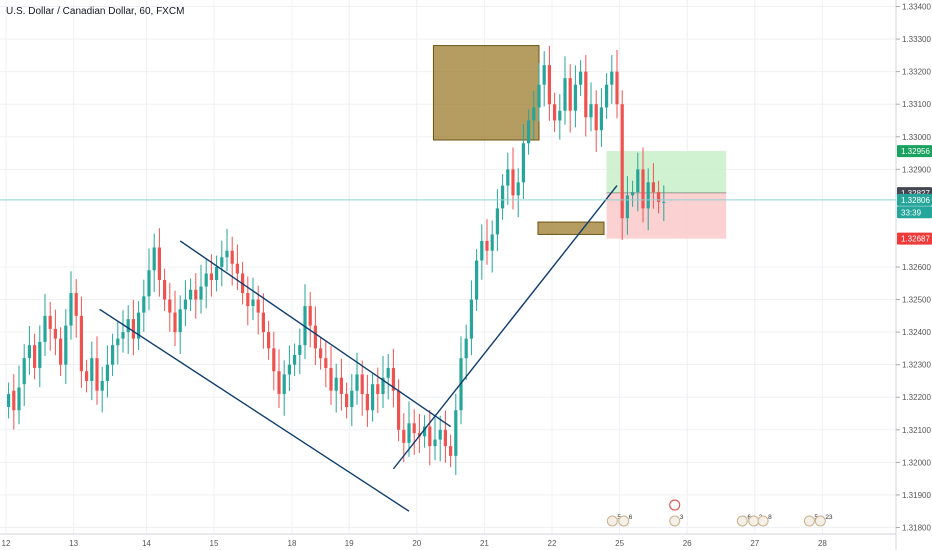 This screenshot has height=550, width=932. I want to click on y-tick-label-11: 1.32100, so click(916, 430).